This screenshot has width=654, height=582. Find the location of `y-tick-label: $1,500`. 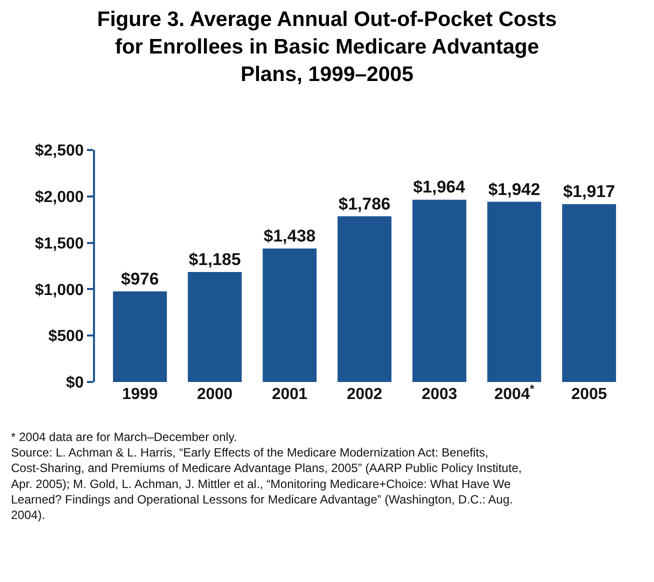

y-tick-label: $1,500 is located at coordinates (59, 243).